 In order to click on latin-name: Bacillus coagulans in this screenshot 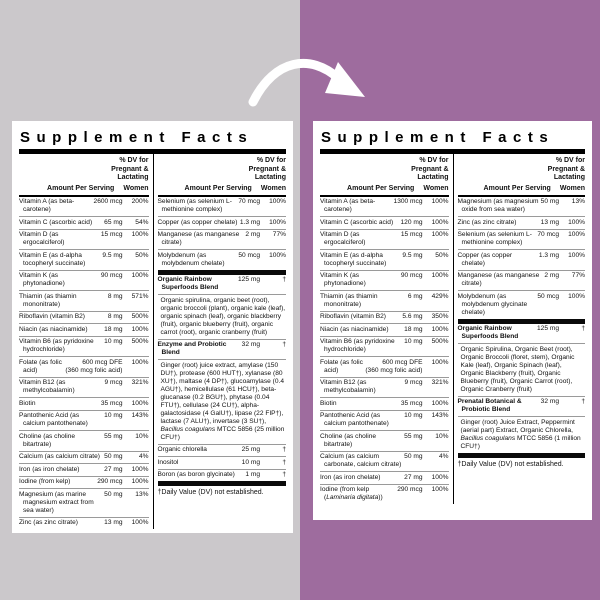, I will do `click(188, 429)`.